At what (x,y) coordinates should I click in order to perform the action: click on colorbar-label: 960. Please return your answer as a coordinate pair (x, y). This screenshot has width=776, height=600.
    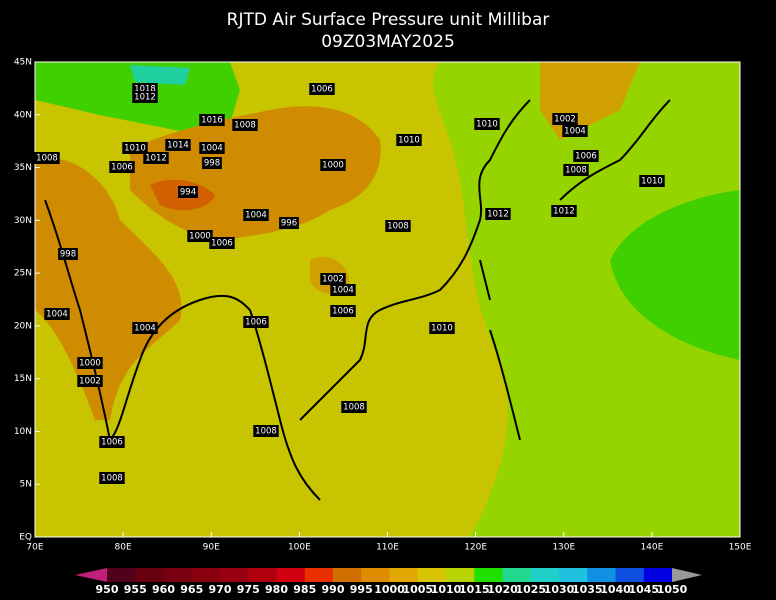
    Looking at the image, I should click on (163, 589).